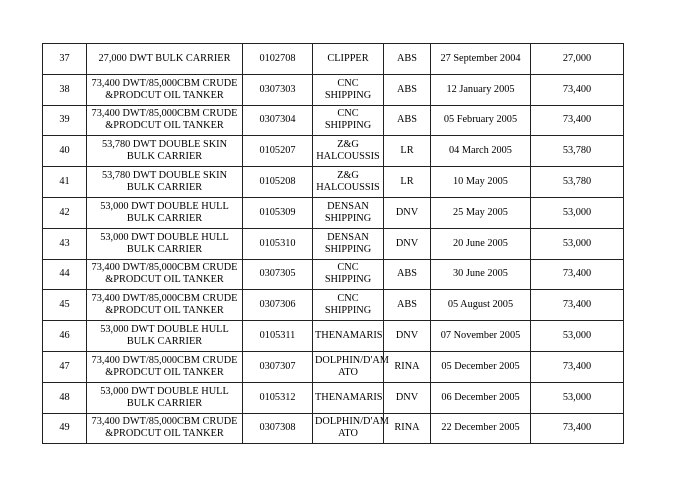 Image resolution: width=680 pixels, height=480 pixels. Describe the element at coordinates (64, 182) in the screenshot. I see `row-number: 41` at that location.